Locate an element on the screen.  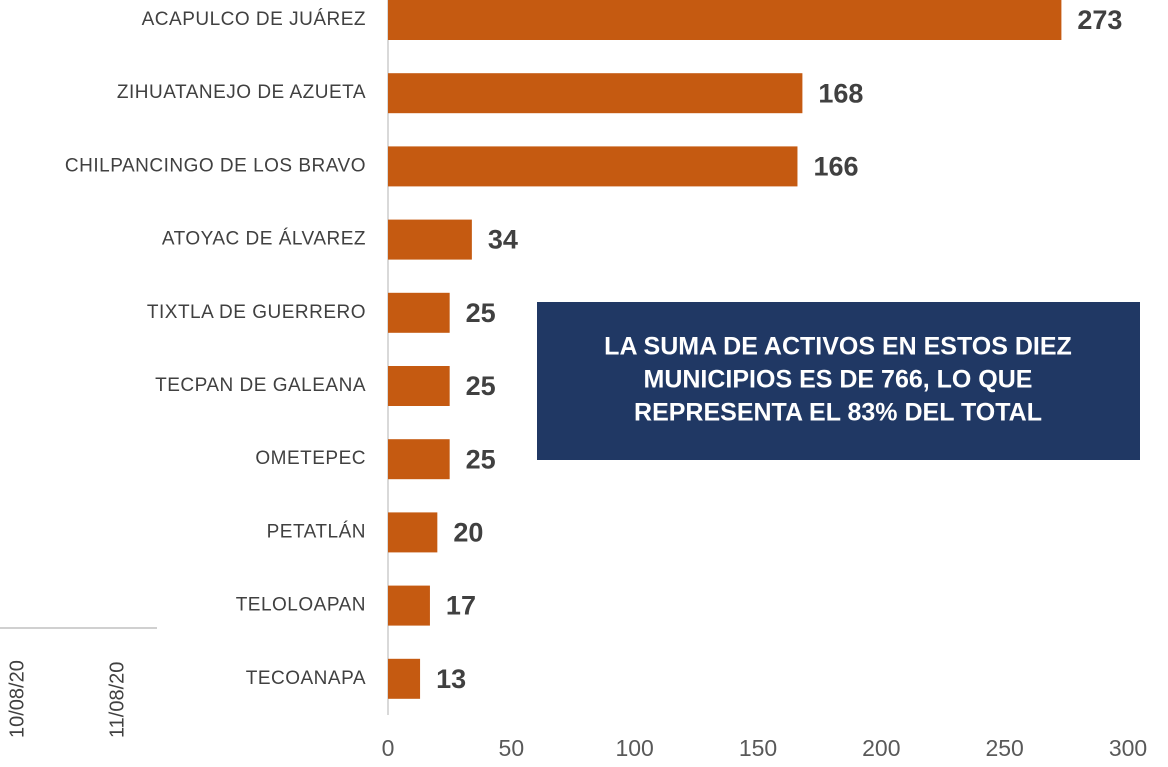
x-tick-label: 150 is located at coordinates (758, 748).